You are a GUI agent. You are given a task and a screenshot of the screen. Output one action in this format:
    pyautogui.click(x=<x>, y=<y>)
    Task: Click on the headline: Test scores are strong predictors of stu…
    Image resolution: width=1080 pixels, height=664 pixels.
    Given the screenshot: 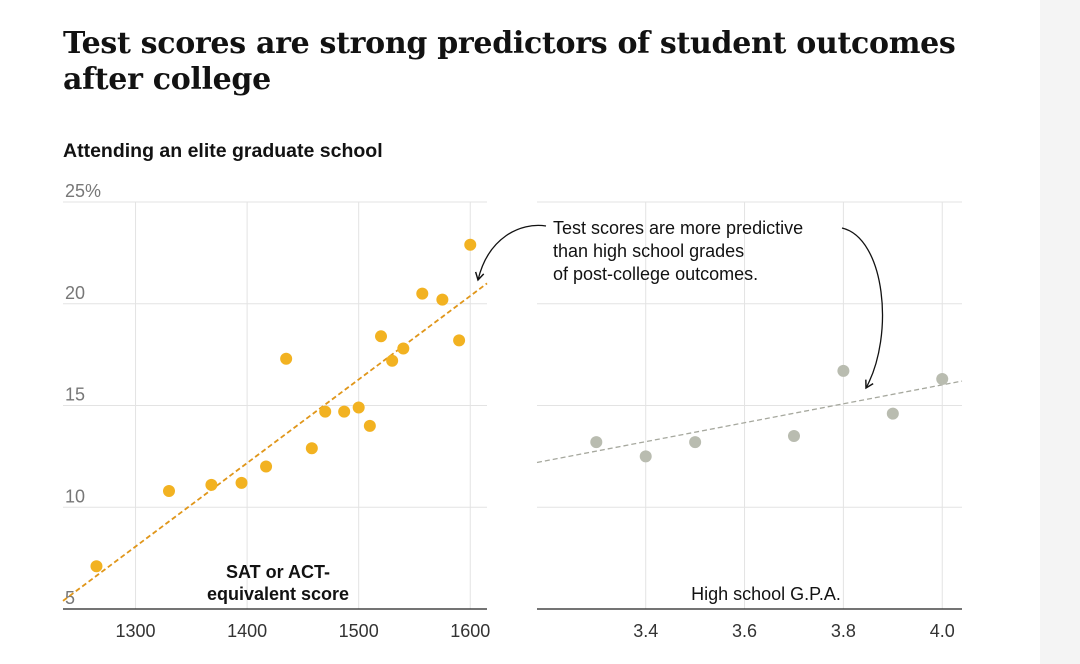 What is the action you would take?
    pyautogui.click(x=509, y=61)
    